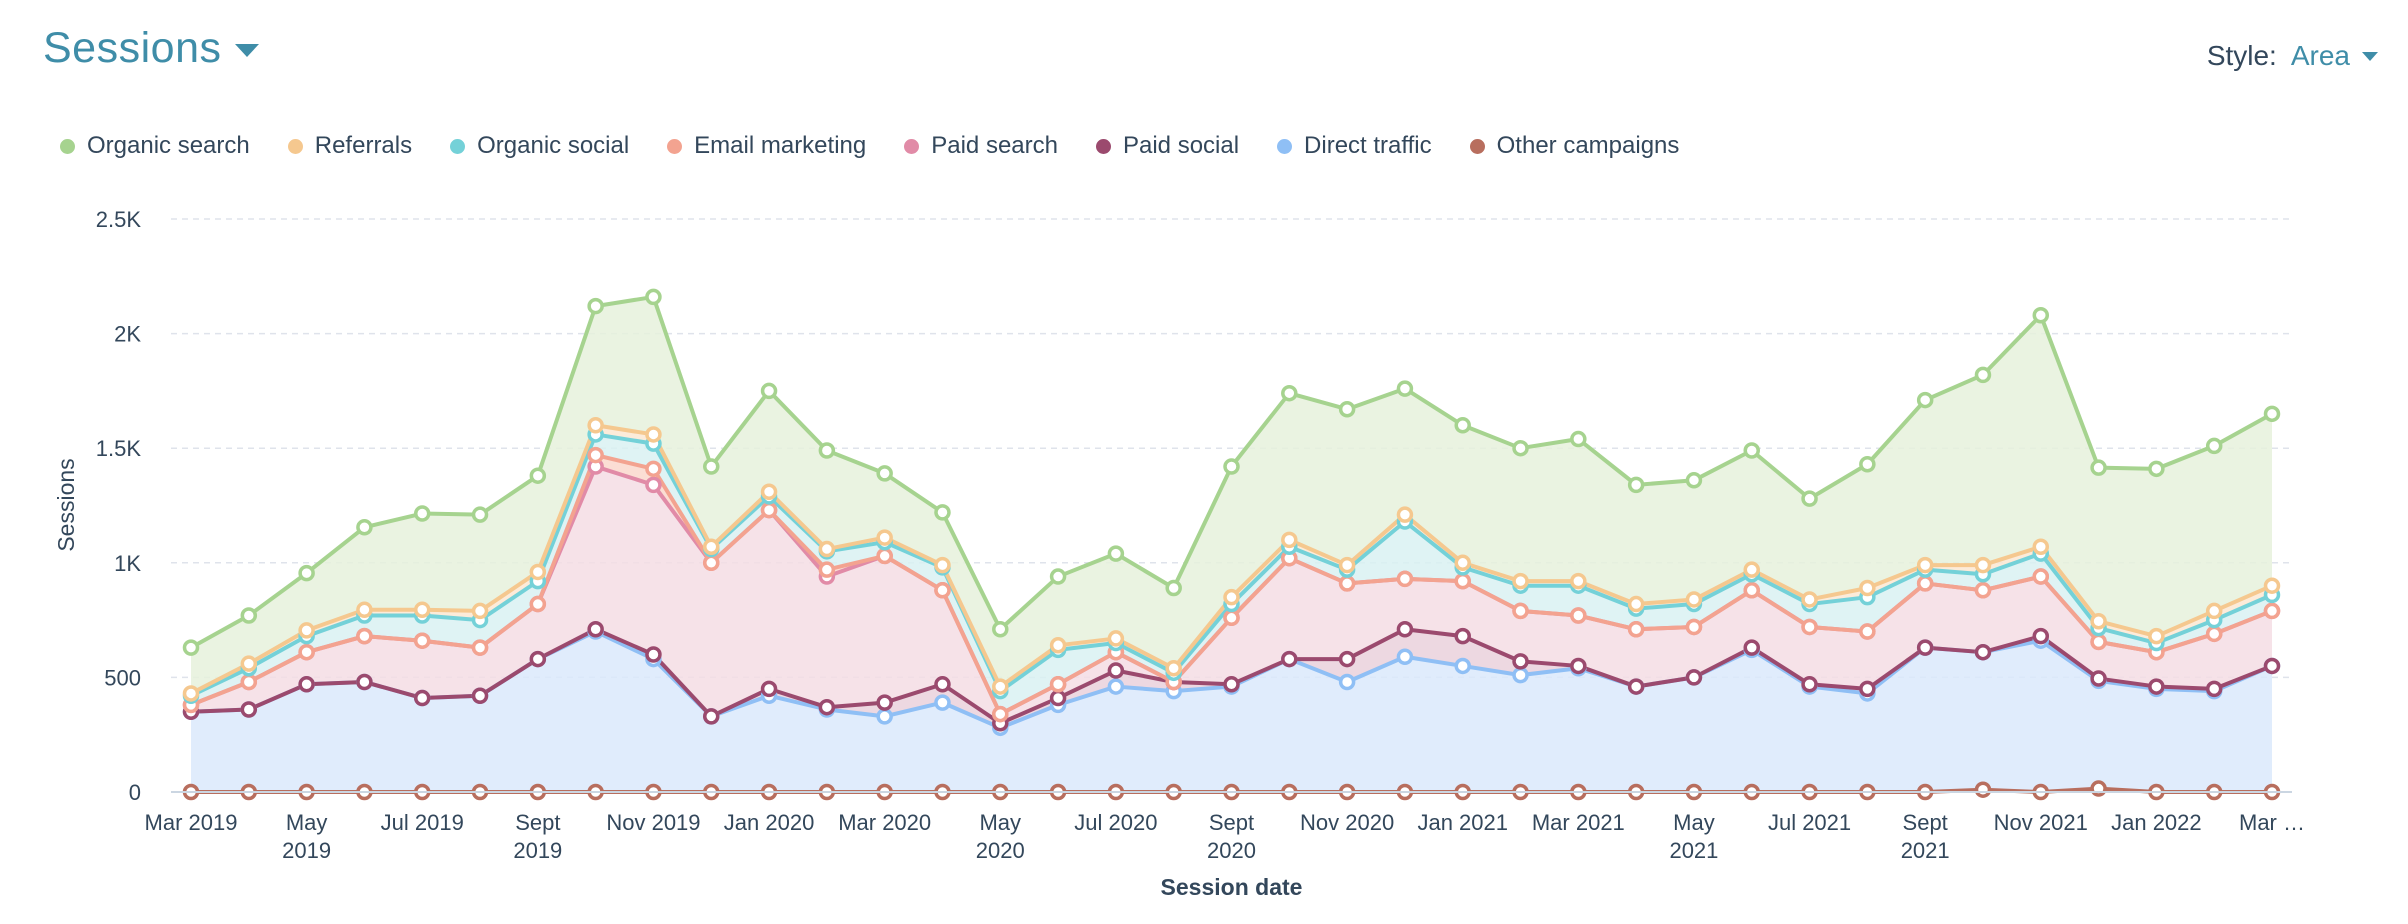 This screenshot has width=2408, height=924. What do you see at coordinates (2334, 56) in the screenshot?
I see `style-dropdown: Area` at bounding box center [2334, 56].